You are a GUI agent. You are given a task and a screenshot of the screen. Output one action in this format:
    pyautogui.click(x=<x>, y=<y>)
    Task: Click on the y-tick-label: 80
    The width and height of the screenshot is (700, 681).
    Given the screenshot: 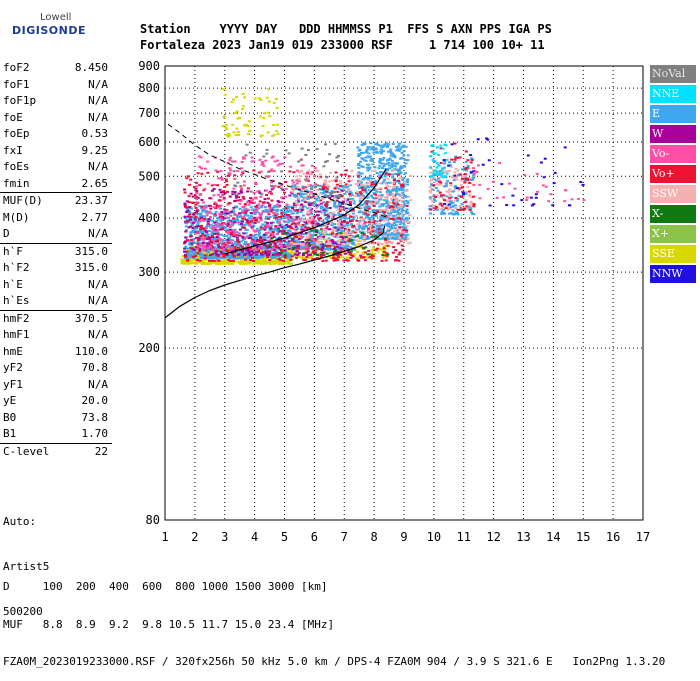 What is the action you would take?
    pyautogui.click(x=153, y=520)
    